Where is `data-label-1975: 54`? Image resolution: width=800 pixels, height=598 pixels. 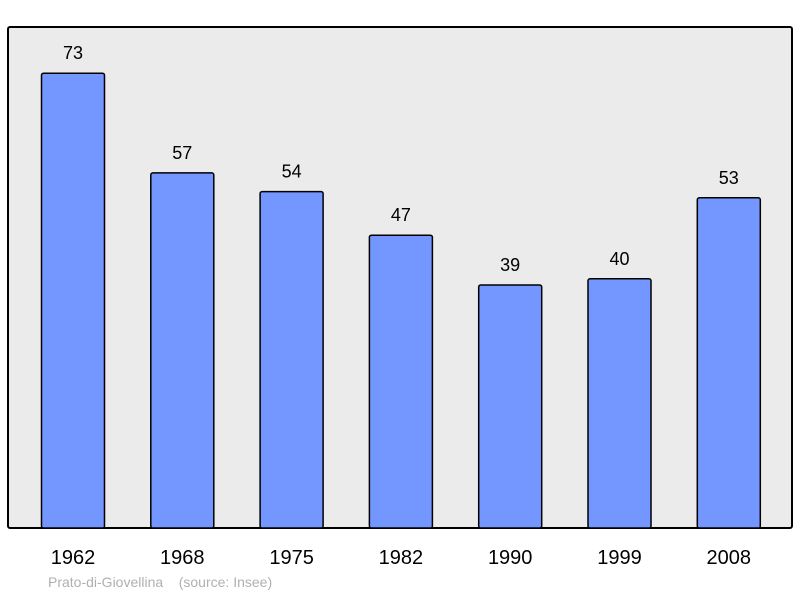 data-label-1975: 54 is located at coordinates (292, 172).